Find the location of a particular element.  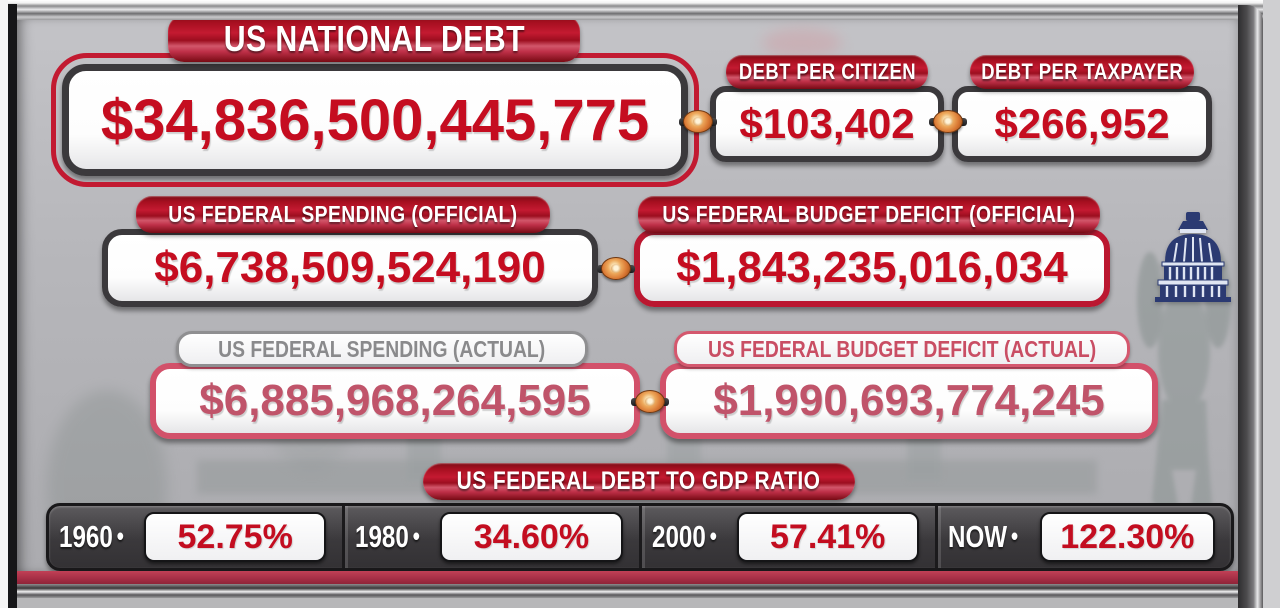

debt-per-citizen-banner-label: DEBT PER CITIZEN is located at coordinates (827, 71).